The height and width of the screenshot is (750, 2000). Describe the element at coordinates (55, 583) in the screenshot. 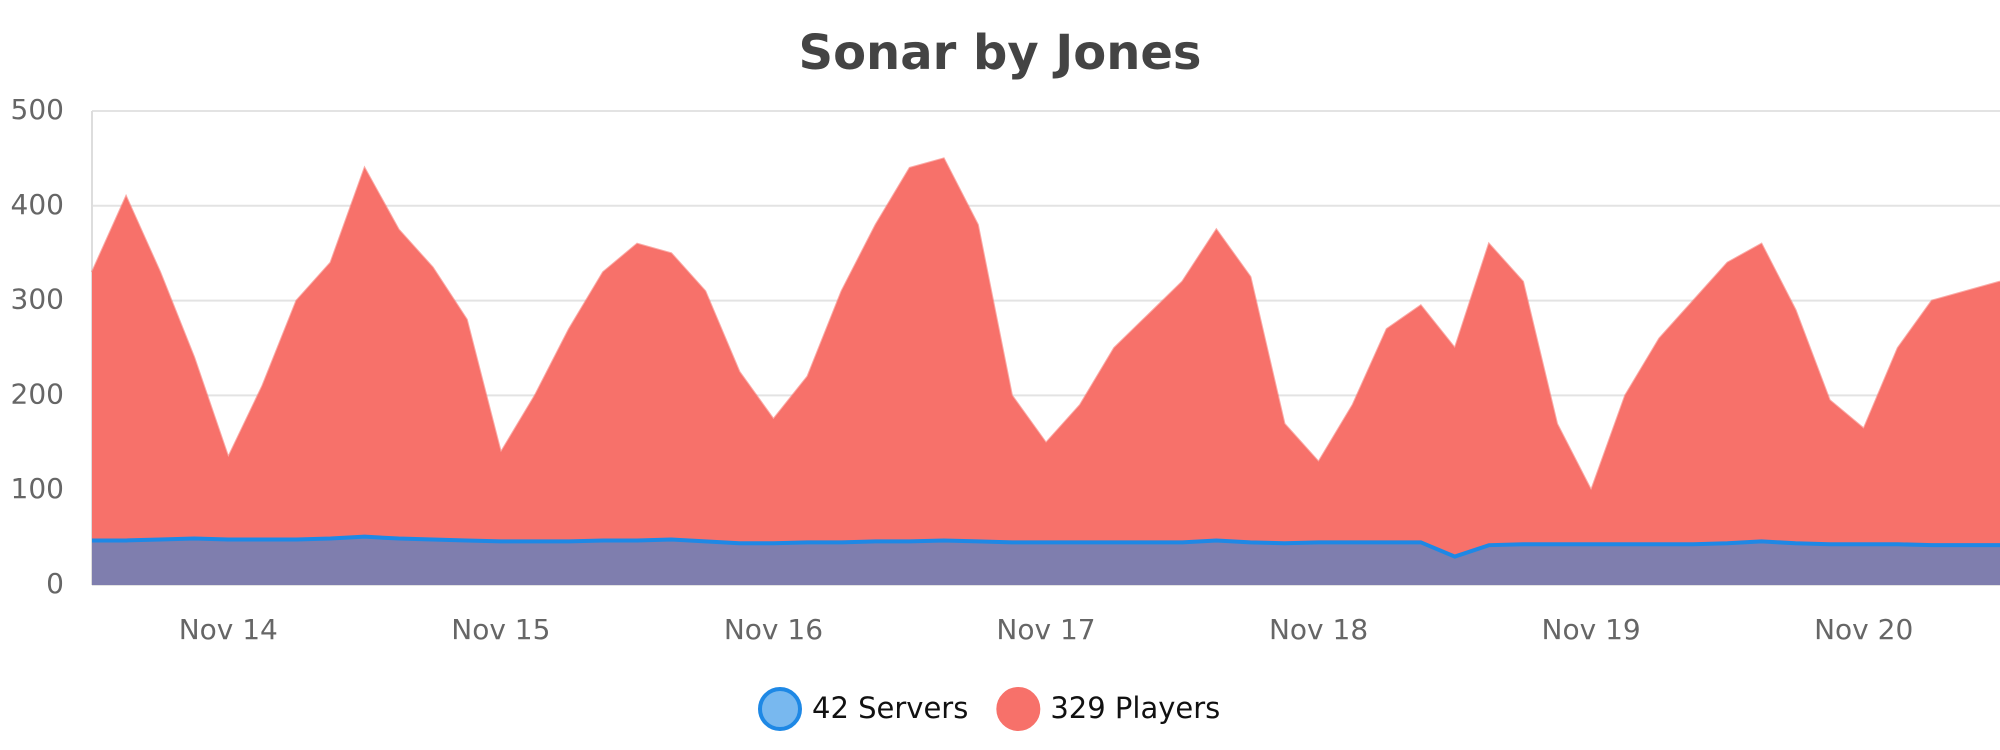

I see `y-tick-label: 0` at that location.